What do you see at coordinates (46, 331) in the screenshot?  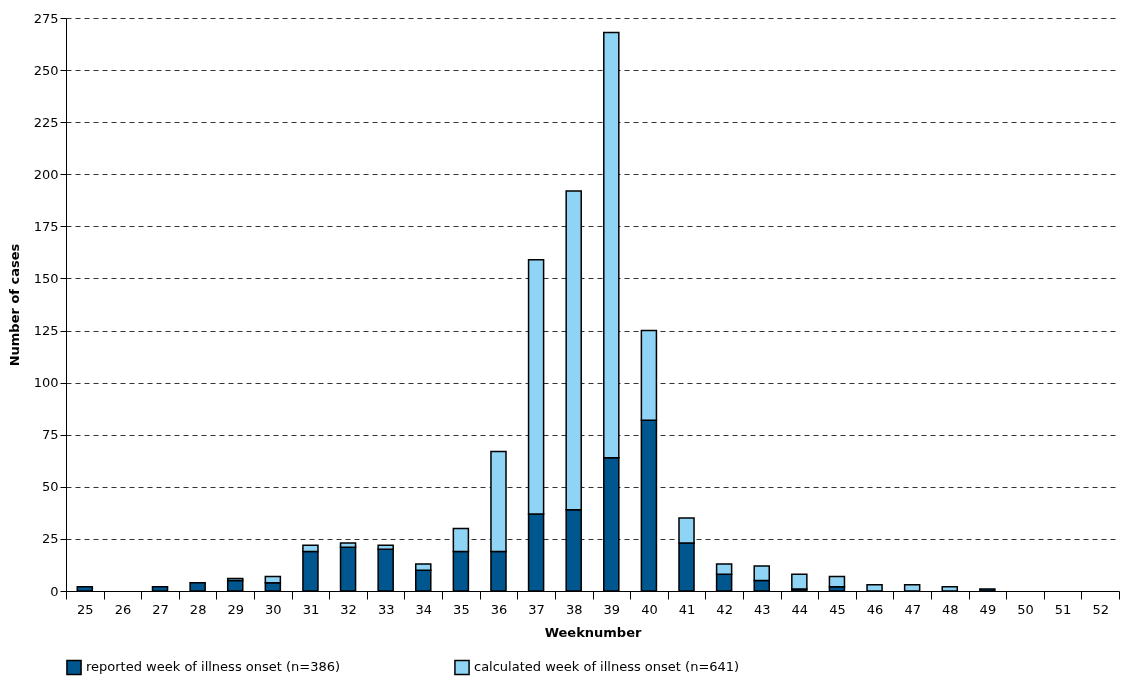 I see `y-tick-label: 125` at bounding box center [46, 331].